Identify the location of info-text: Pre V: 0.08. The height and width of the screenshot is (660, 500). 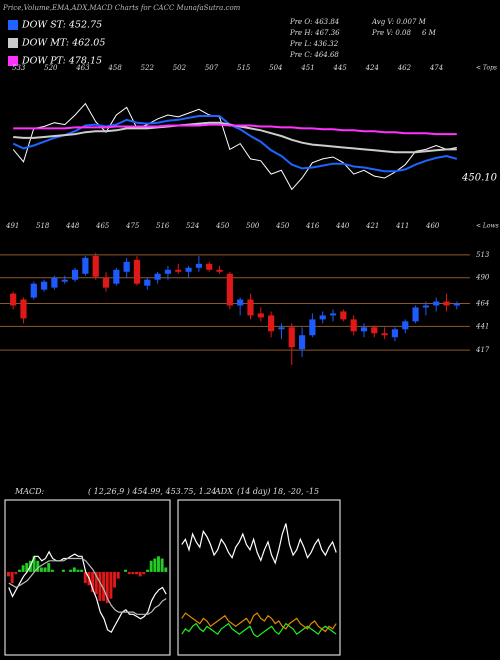
(391, 33).